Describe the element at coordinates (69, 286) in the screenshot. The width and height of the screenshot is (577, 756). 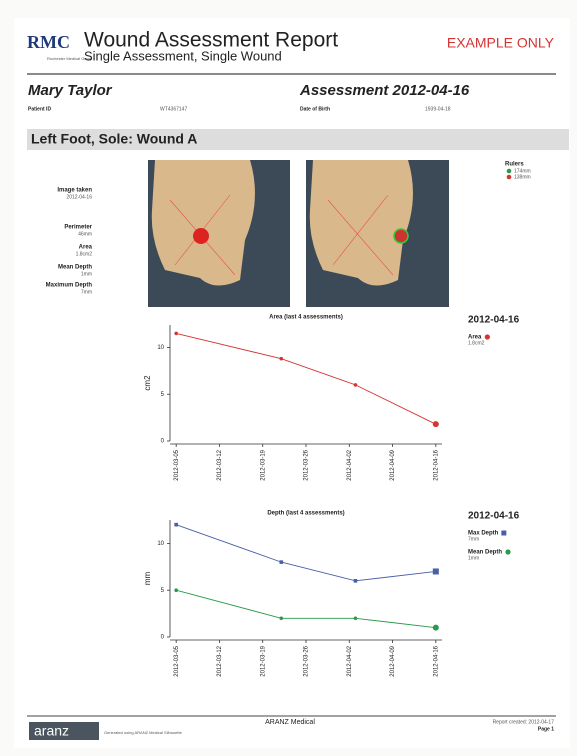
I see `measure-label: Maximum Depth` at that location.